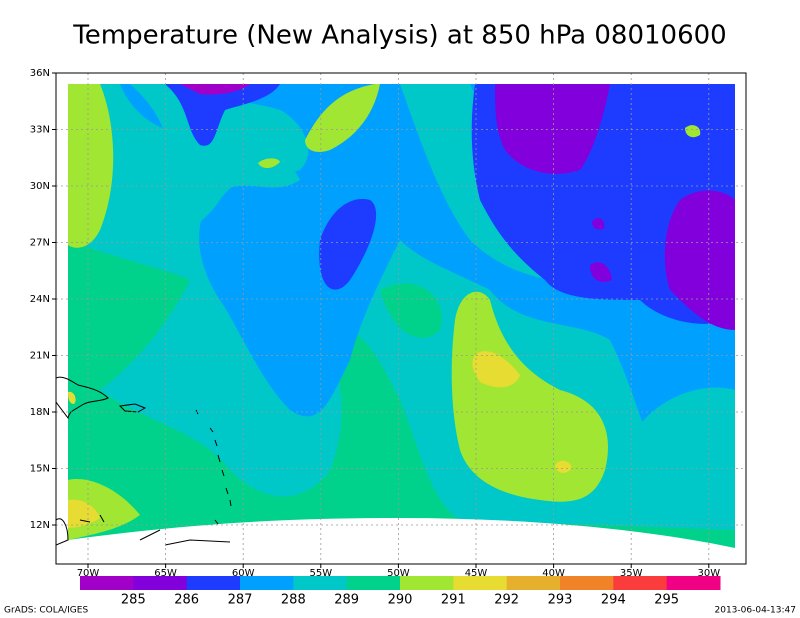 This screenshot has height=618, width=800. What do you see at coordinates (186, 600) in the screenshot?
I see `colorbar-label: 286` at bounding box center [186, 600].